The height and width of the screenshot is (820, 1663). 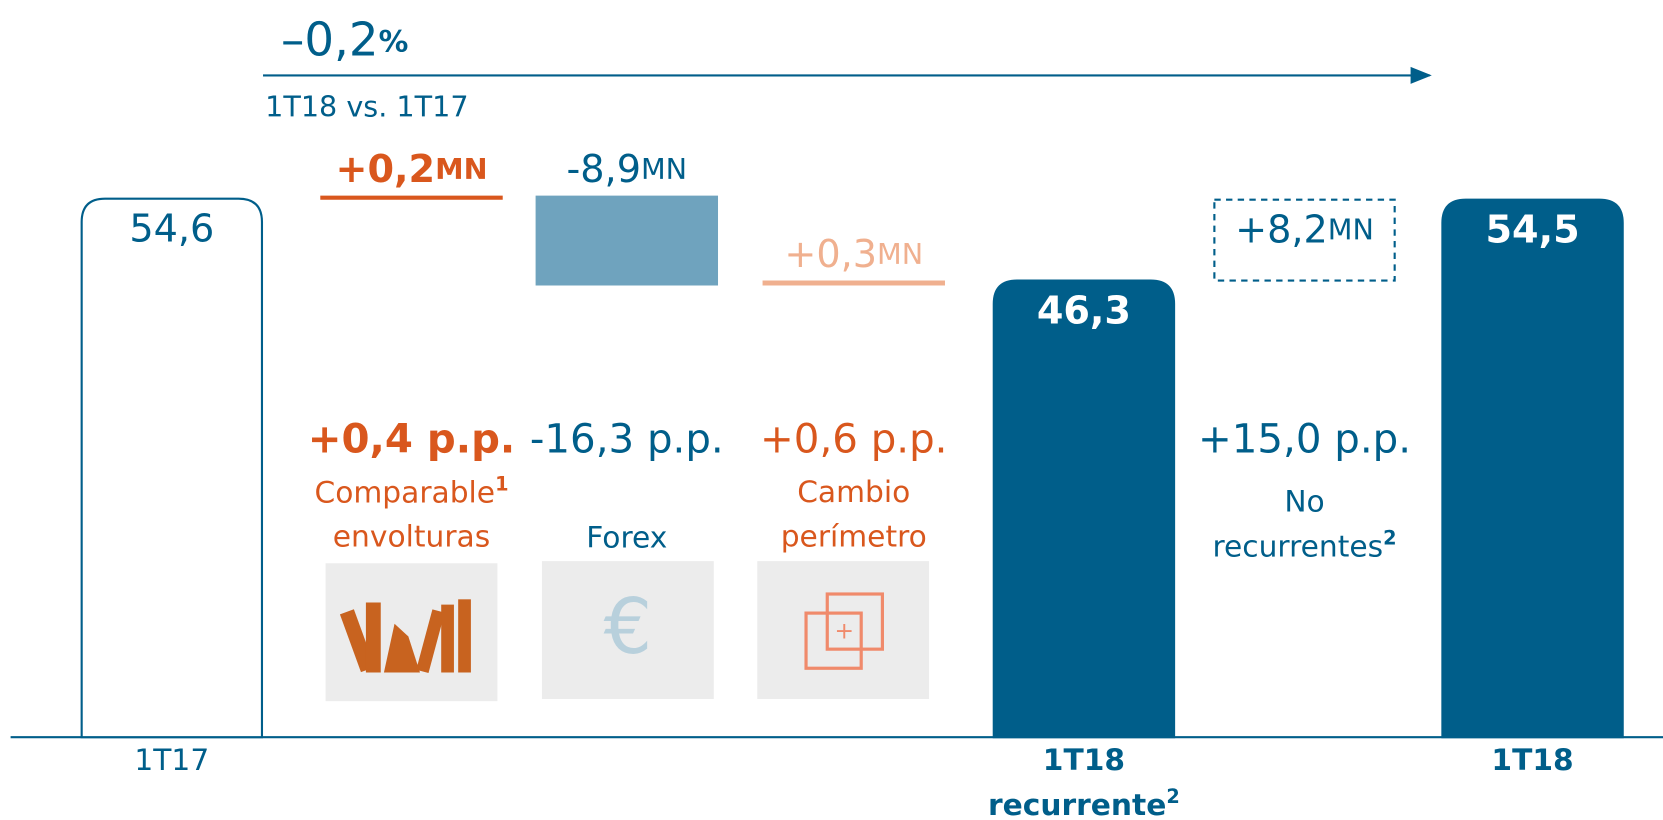 I want to click on label-line: Cambio, so click(x=853, y=492).